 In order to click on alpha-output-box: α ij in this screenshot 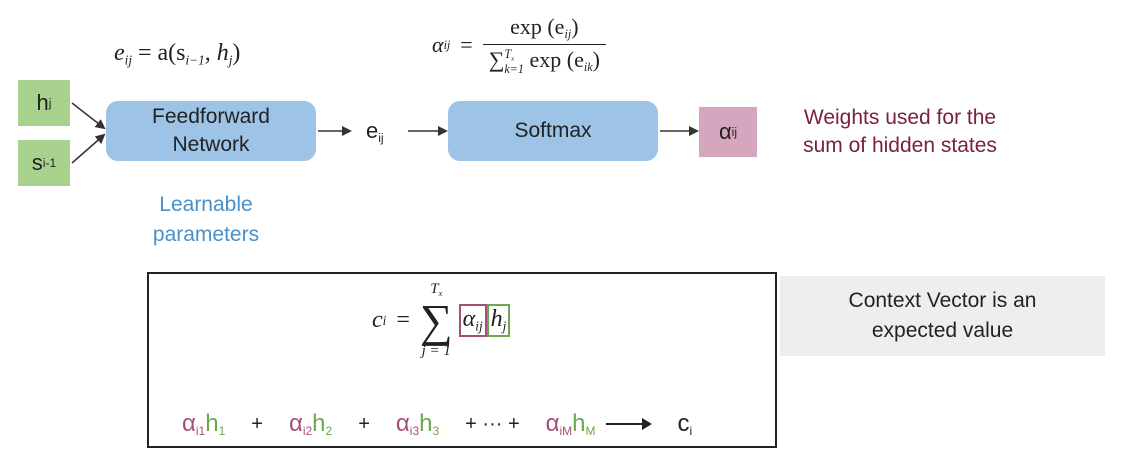, I will do `click(728, 132)`.